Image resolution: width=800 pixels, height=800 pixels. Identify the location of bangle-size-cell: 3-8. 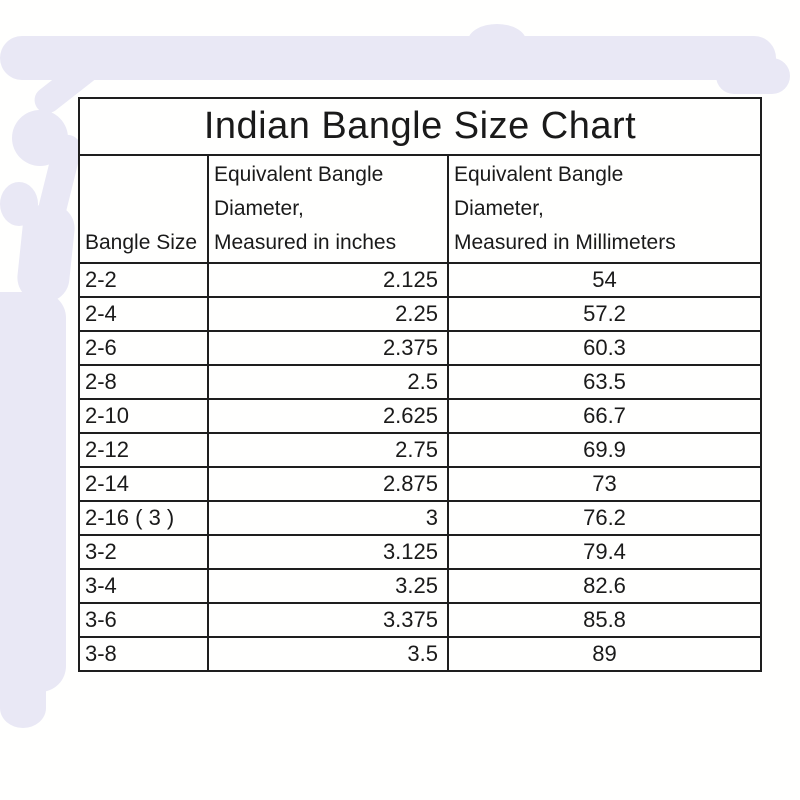
(143, 654).